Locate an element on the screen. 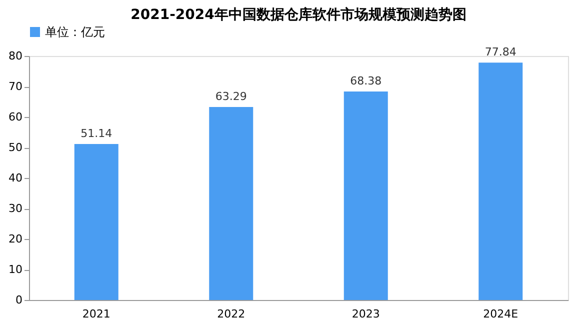 Image resolution: width=576 pixels, height=327 pixels. legend-label: 单位：亿元 is located at coordinates (75, 32).